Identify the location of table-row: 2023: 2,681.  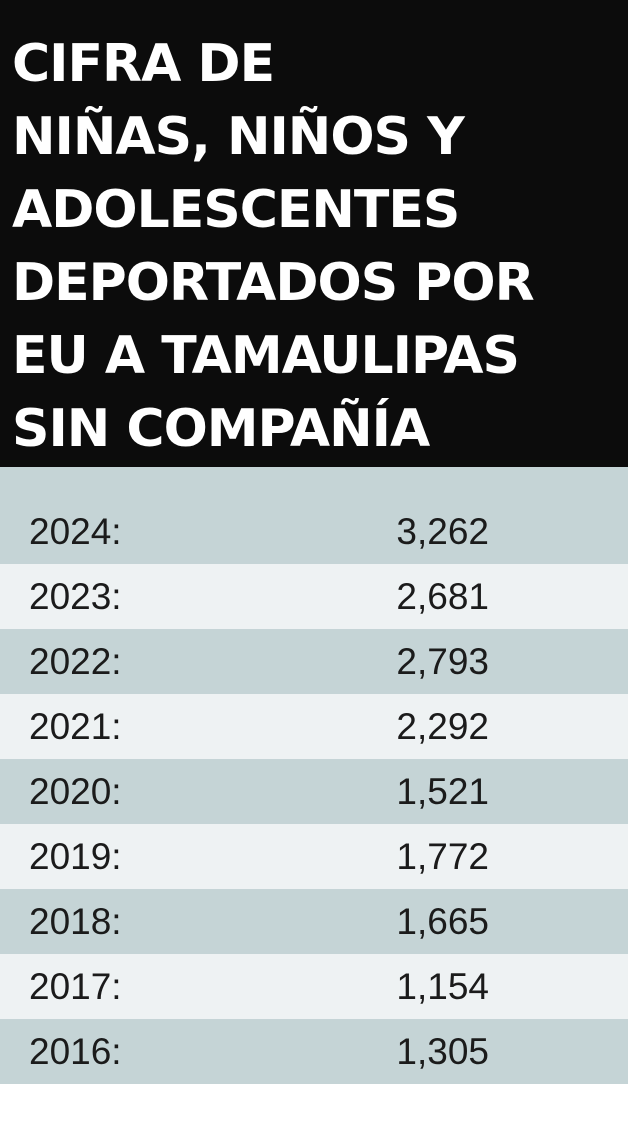
(314, 596).